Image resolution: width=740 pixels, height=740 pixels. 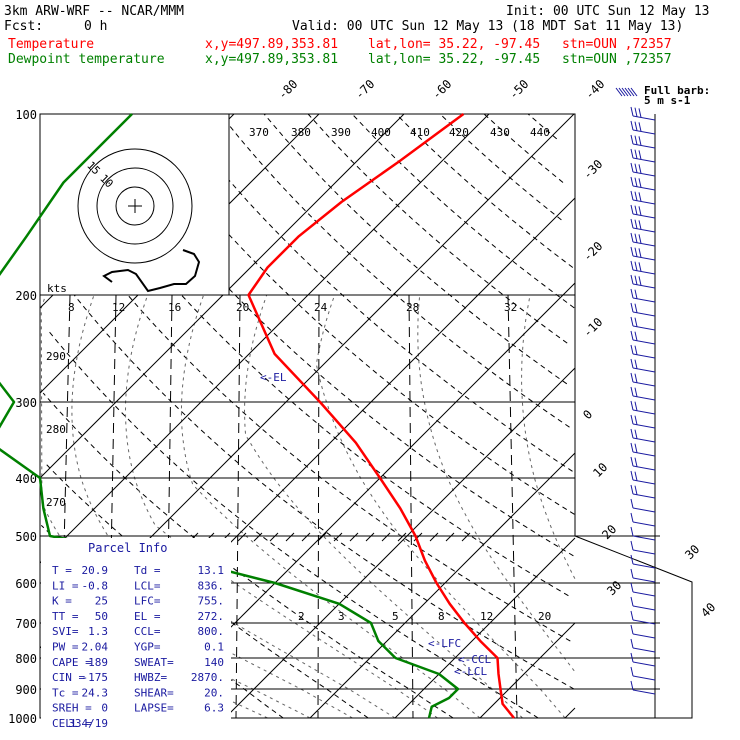 I want to click on level-el: <-EL, so click(x=273, y=377).